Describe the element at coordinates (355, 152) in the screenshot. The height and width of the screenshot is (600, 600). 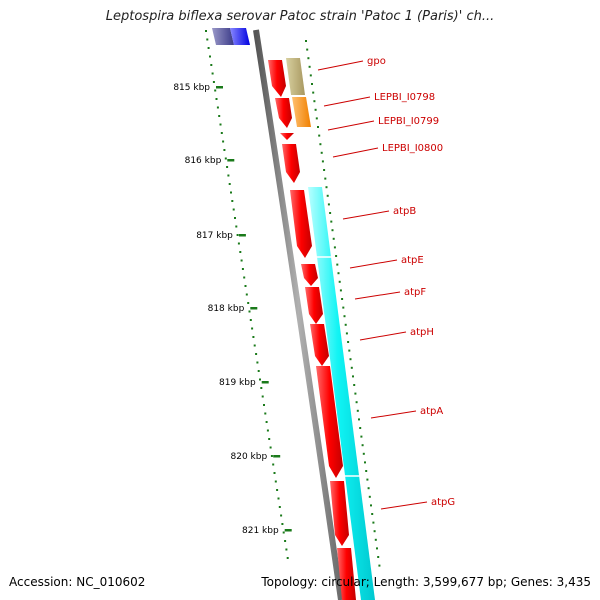
I see `label-leader-LEPBI_I0800` at that location.